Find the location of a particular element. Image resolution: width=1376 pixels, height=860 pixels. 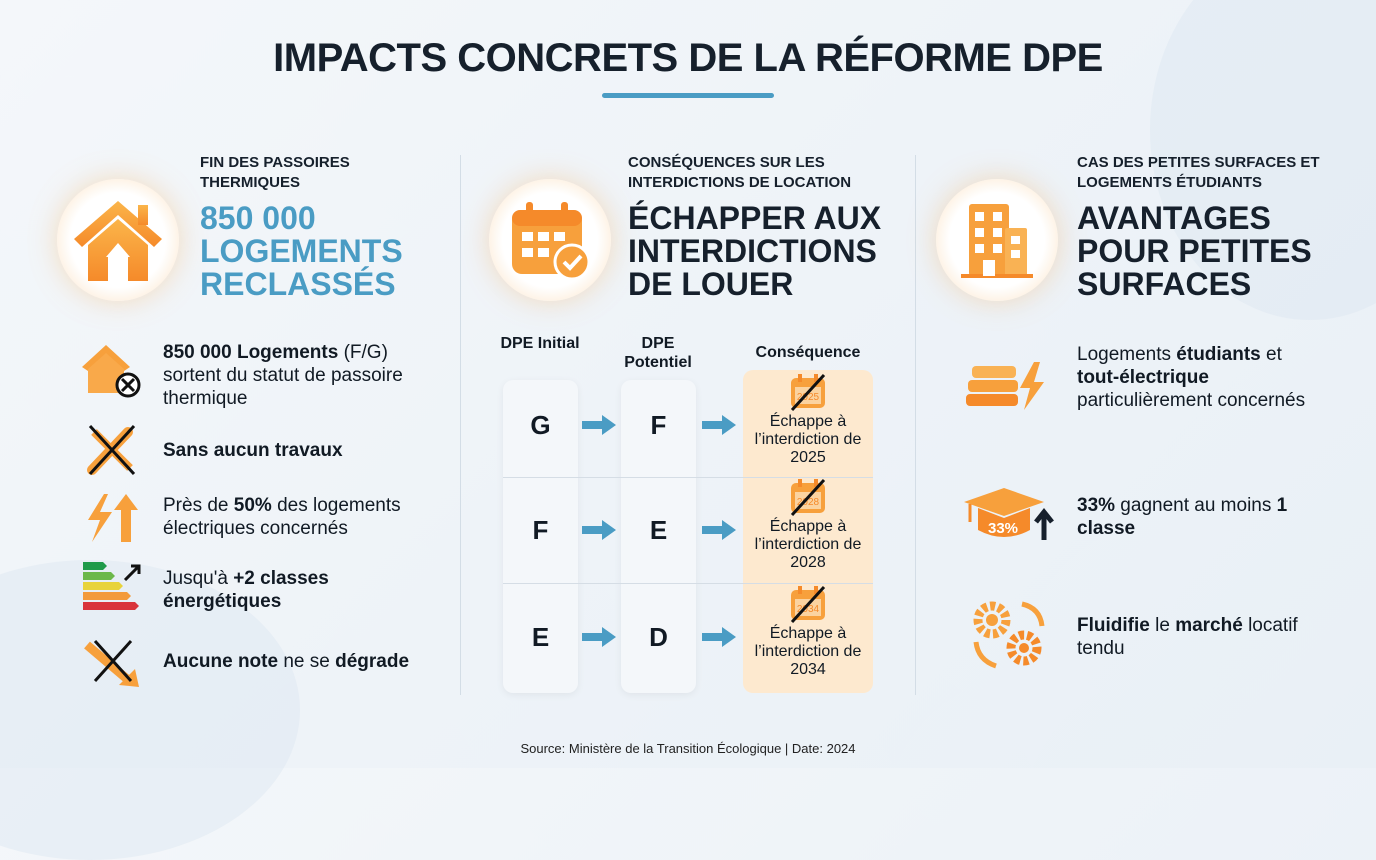

item-text: locatif tendu is located at coordinates (1187, 637).